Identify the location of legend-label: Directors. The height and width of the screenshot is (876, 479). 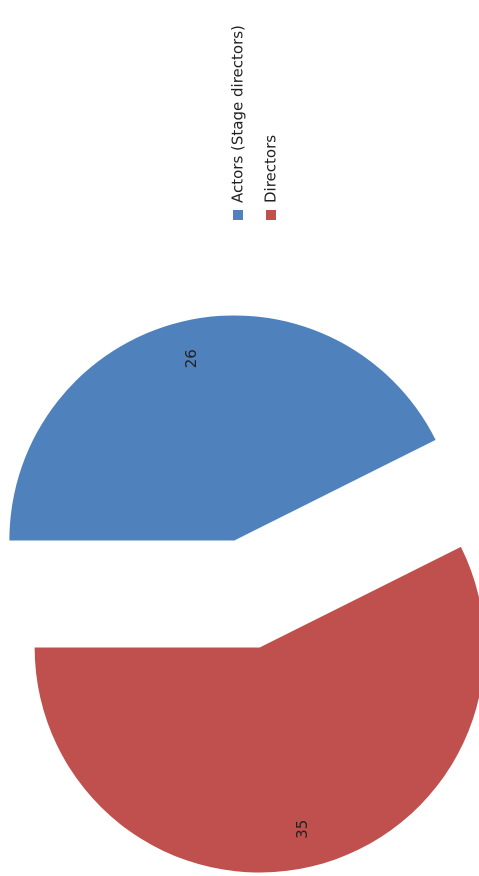
(271, 169).